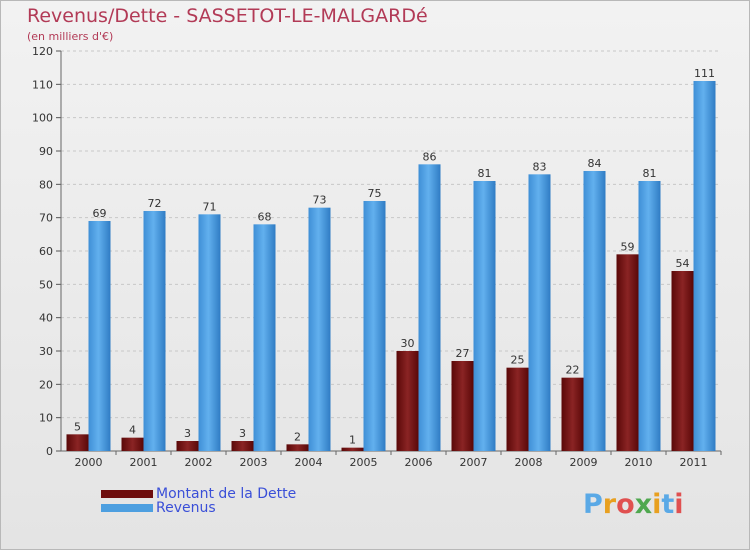 The image size is (750, 550). I want to click on y-tick-label: 90, so click(46, 151).